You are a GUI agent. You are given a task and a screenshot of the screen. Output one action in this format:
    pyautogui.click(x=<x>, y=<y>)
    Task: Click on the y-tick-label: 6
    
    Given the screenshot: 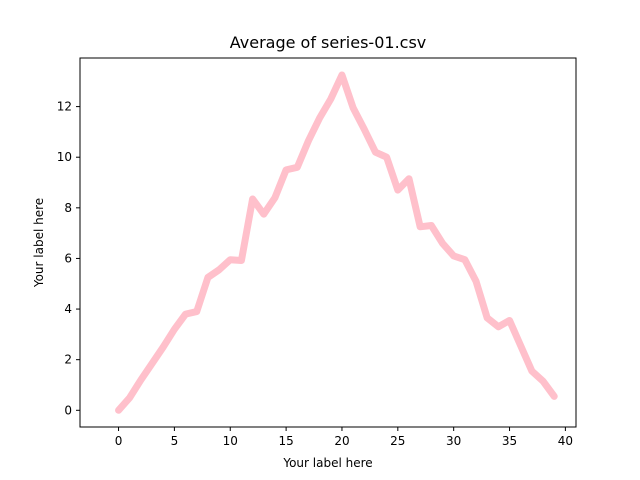 What is the action you would take?
    pyautogui.click(x=68, y=258)
    